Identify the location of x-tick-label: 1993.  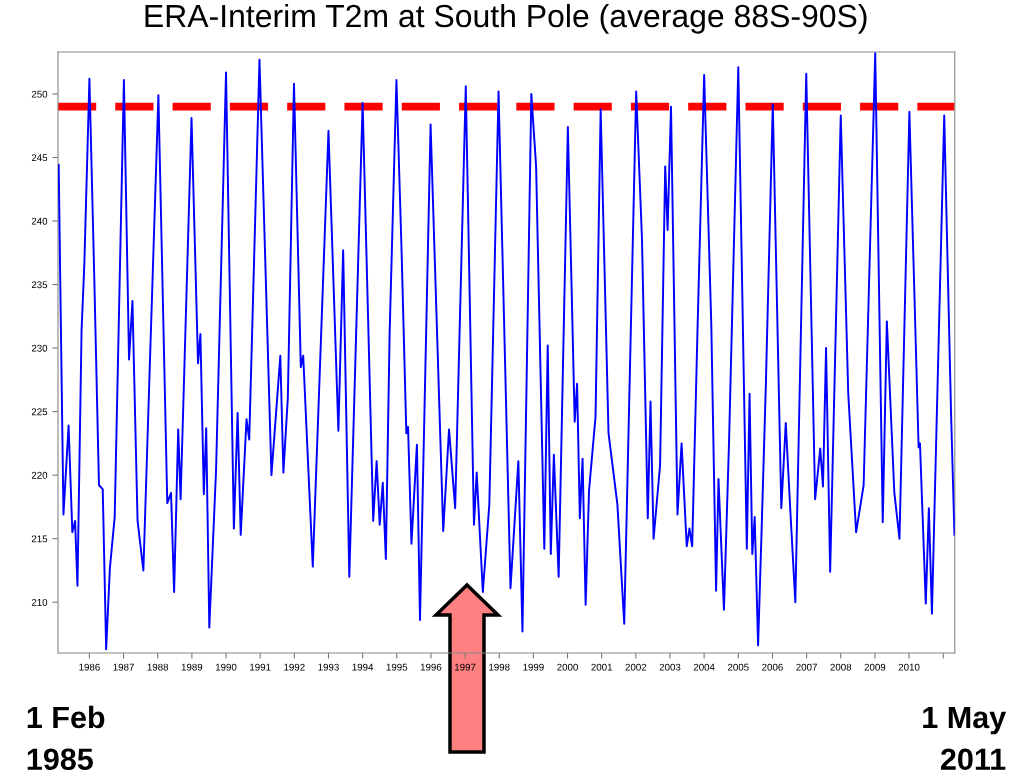
(328, 667).